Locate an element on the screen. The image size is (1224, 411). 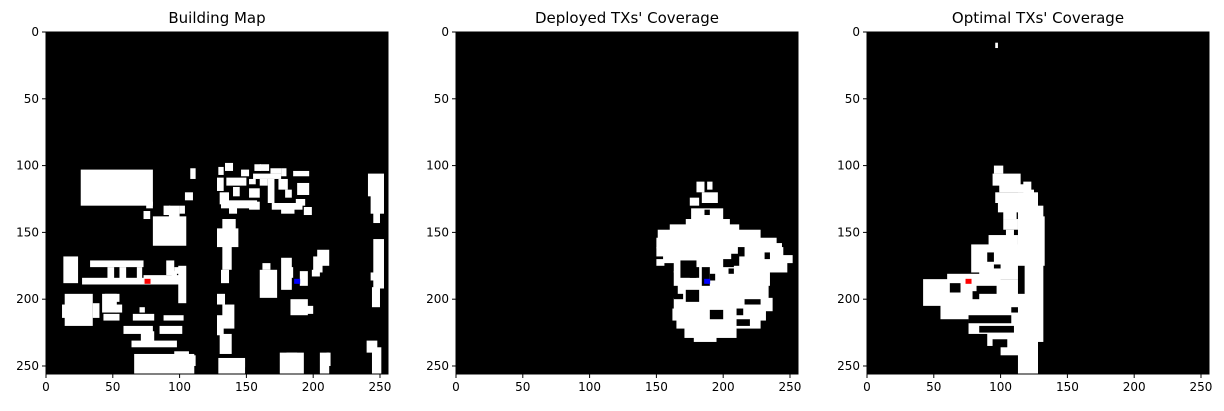
panel-title: Optimal TXs' Coverage is located at coordinates (1038, 18).